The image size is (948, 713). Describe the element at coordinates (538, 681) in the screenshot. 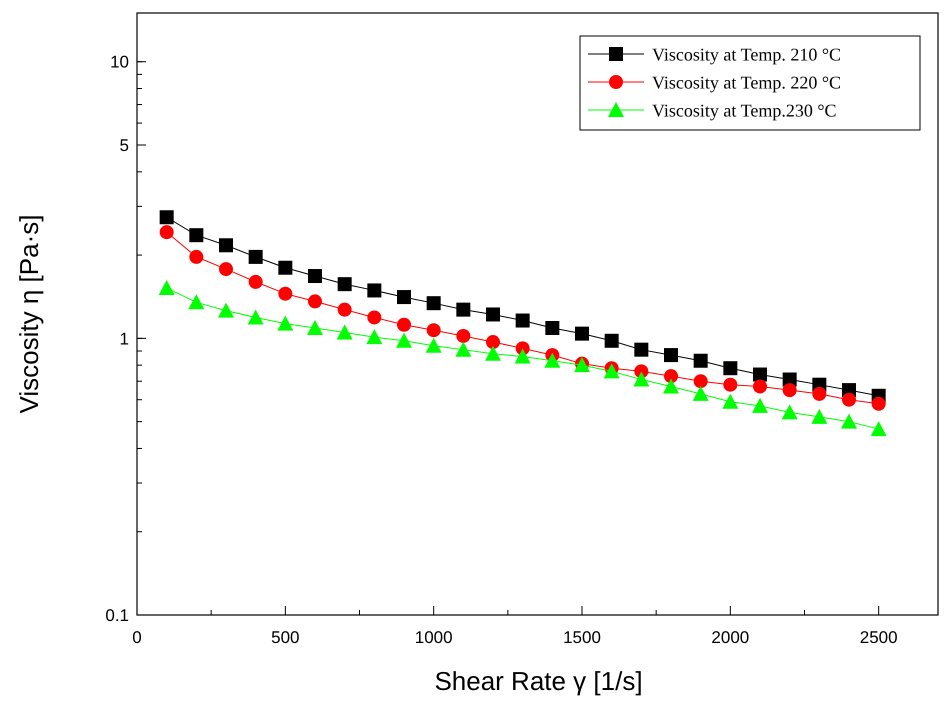

I see `x-axis-title: Shear Rate γ [1/s]` at that location.